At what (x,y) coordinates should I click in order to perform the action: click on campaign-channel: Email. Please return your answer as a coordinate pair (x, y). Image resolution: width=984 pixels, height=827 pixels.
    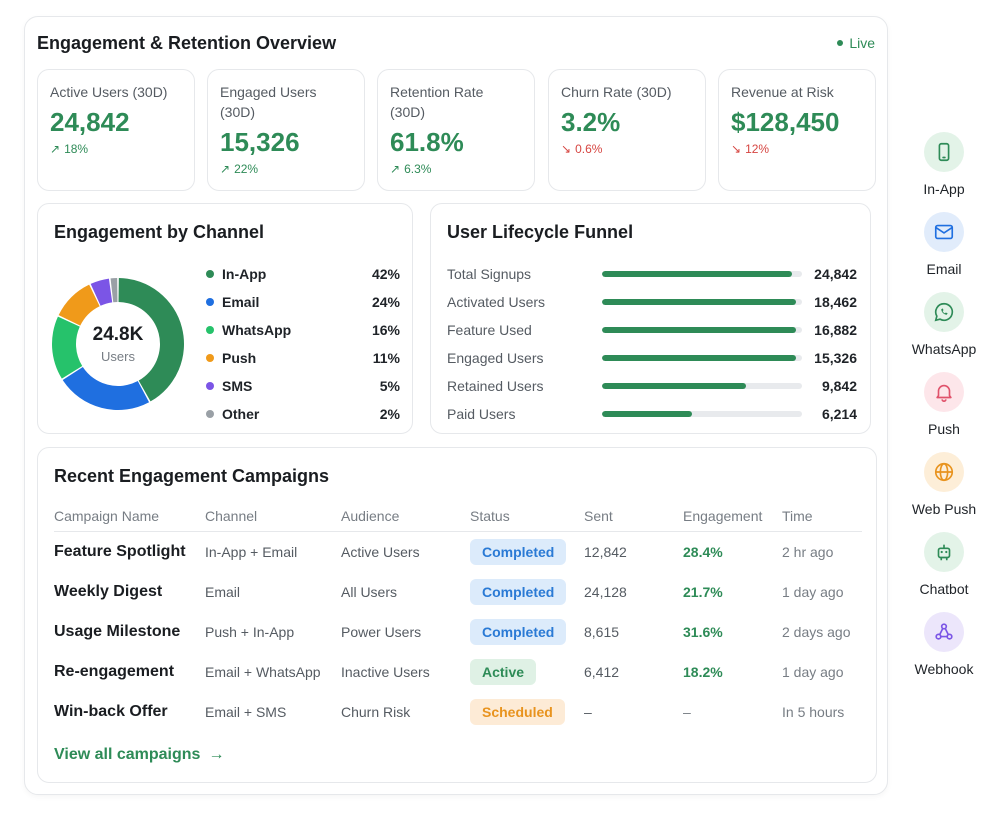
    Looking at the image, I should click on (223, 592).